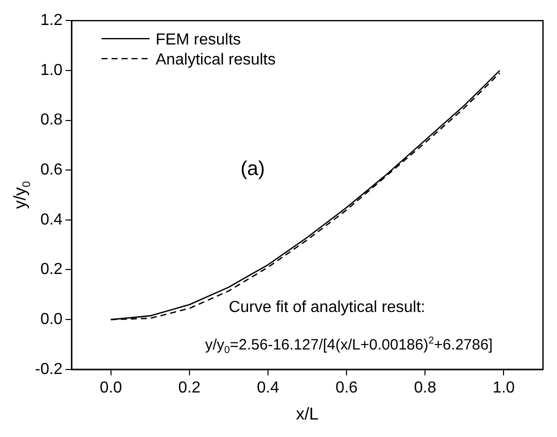  I want to click on y-tick-label: 1.2, so click(51, 21).